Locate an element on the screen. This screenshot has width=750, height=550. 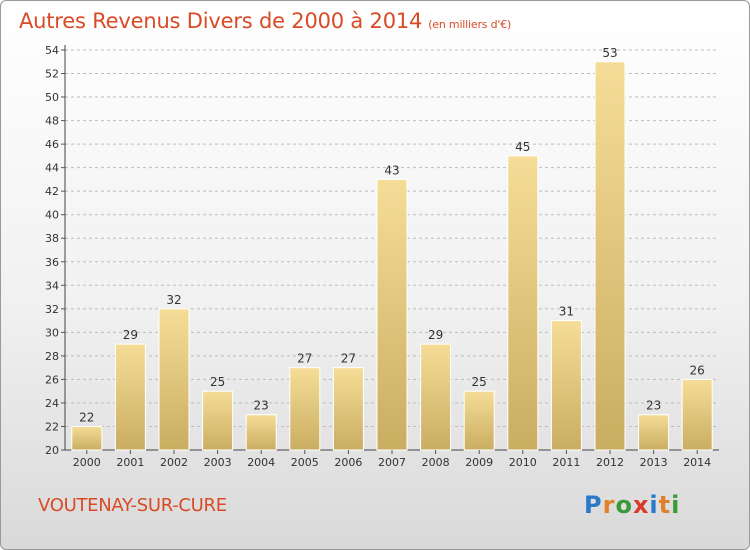
y-tick-label: 28 is located at coordinates (52, 356).